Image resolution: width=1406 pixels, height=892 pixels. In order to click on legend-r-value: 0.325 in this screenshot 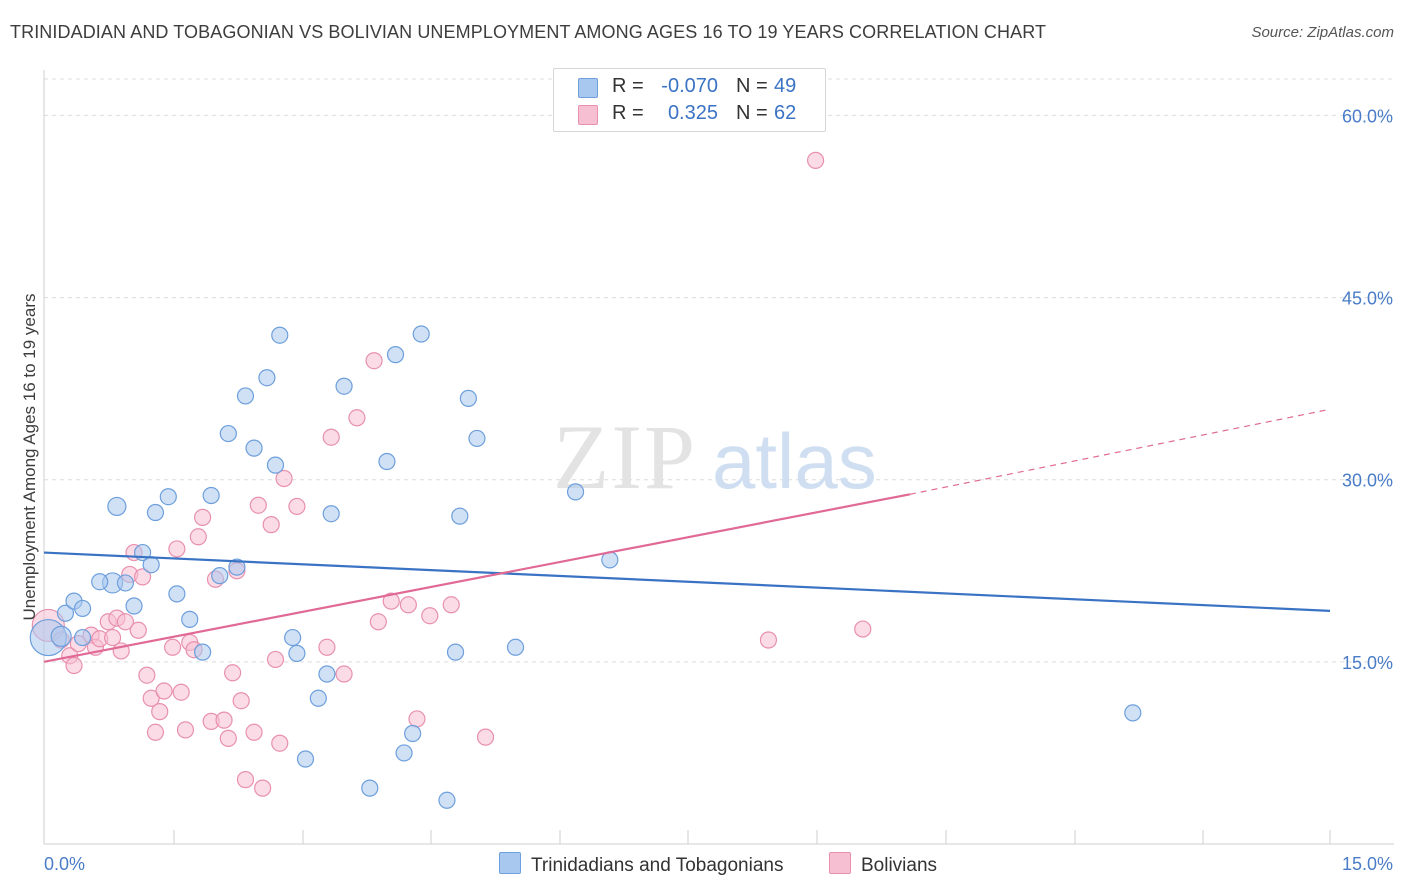, I will do `click(692, 113)`.